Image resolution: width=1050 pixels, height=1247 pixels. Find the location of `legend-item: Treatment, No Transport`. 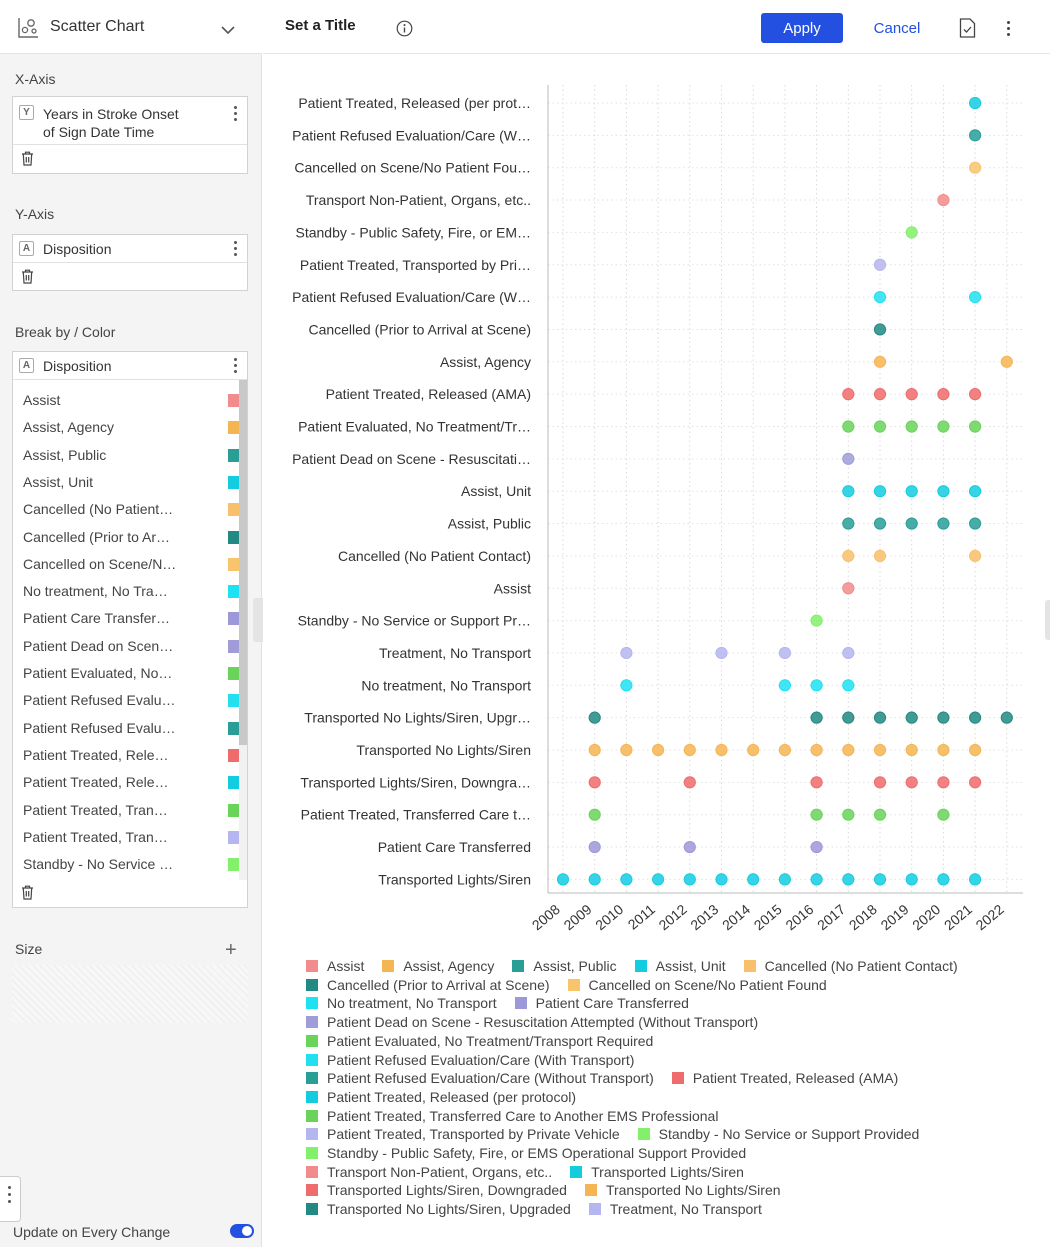

legend-item: Treatment, No Transport is located at coordinates (675, 1209).